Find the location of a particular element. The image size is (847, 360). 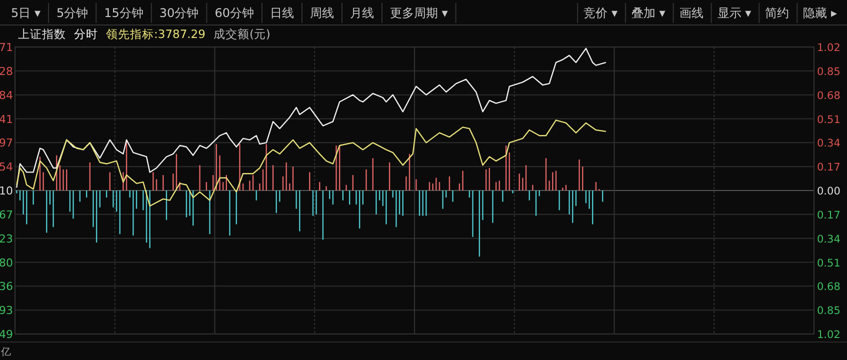

text: 15分钟 is located at coordinates (124, 13).